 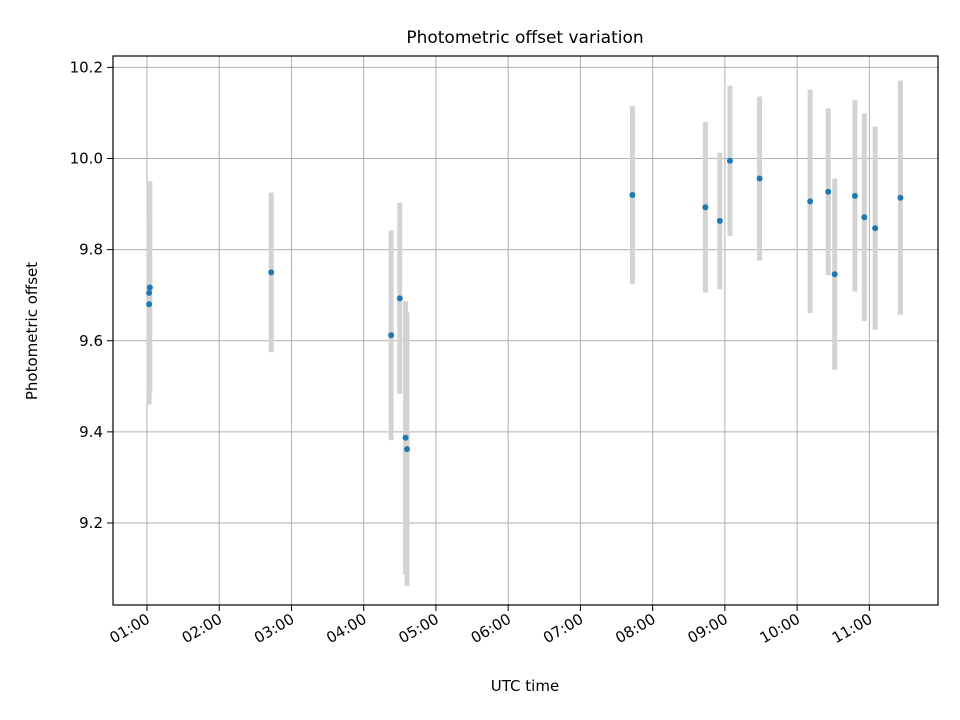 I want to click on x-tick-label: 06:00, so click(x=491, y=628).